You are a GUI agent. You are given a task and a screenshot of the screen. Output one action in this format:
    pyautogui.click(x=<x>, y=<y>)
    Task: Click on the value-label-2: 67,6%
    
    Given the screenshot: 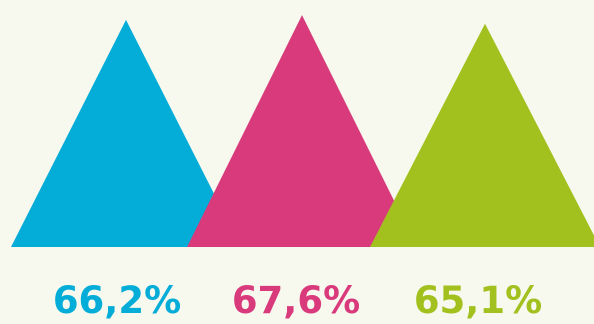 What is the action you would take?
    pyautogui.click(x=296, y=300)
    